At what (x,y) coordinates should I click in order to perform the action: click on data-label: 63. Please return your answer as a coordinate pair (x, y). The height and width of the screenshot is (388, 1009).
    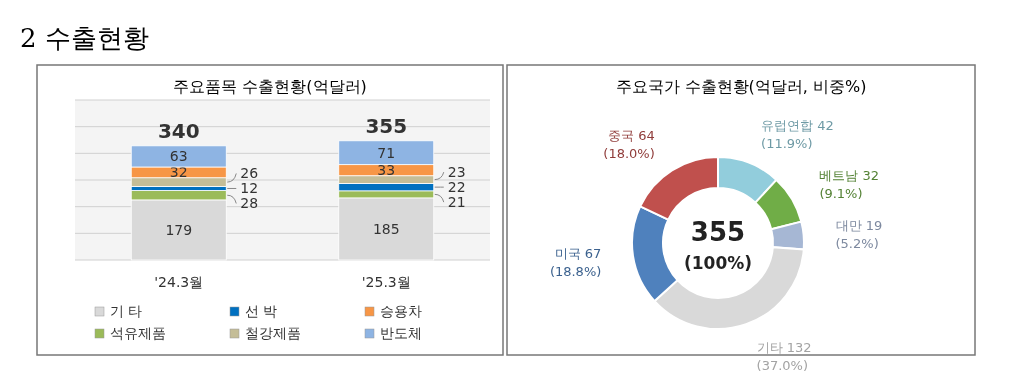
    Looking at the image, I should click on (178, 156).